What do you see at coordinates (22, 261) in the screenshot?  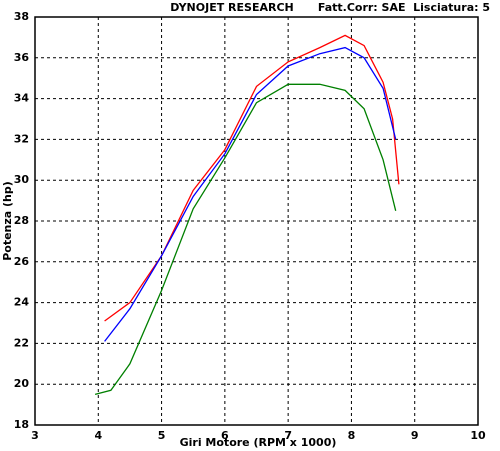 I see `y-tick-label: 26` at bounding box center [22, 261].